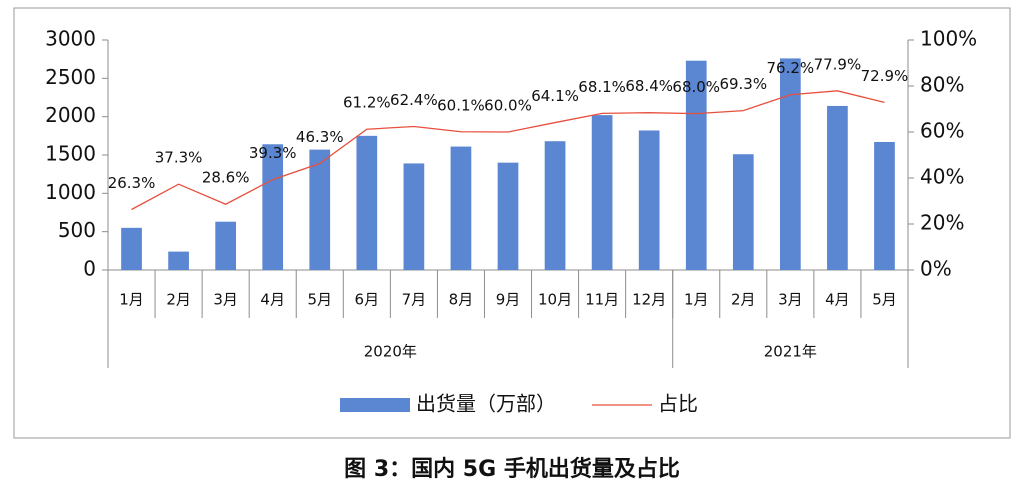  What do you see at coordinates (70, 39) in the screenshot?
I see `y-tick-label: 3000` at bounding box center [70, 39].